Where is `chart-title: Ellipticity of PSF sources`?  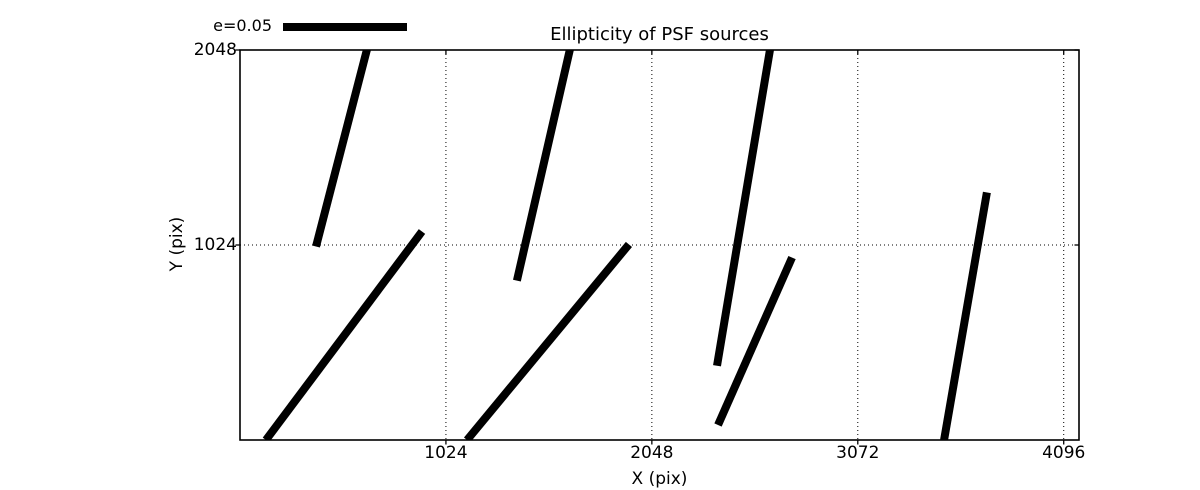 chart-title: Ellipticity of PSF sources is located at coordinates (659, 34).